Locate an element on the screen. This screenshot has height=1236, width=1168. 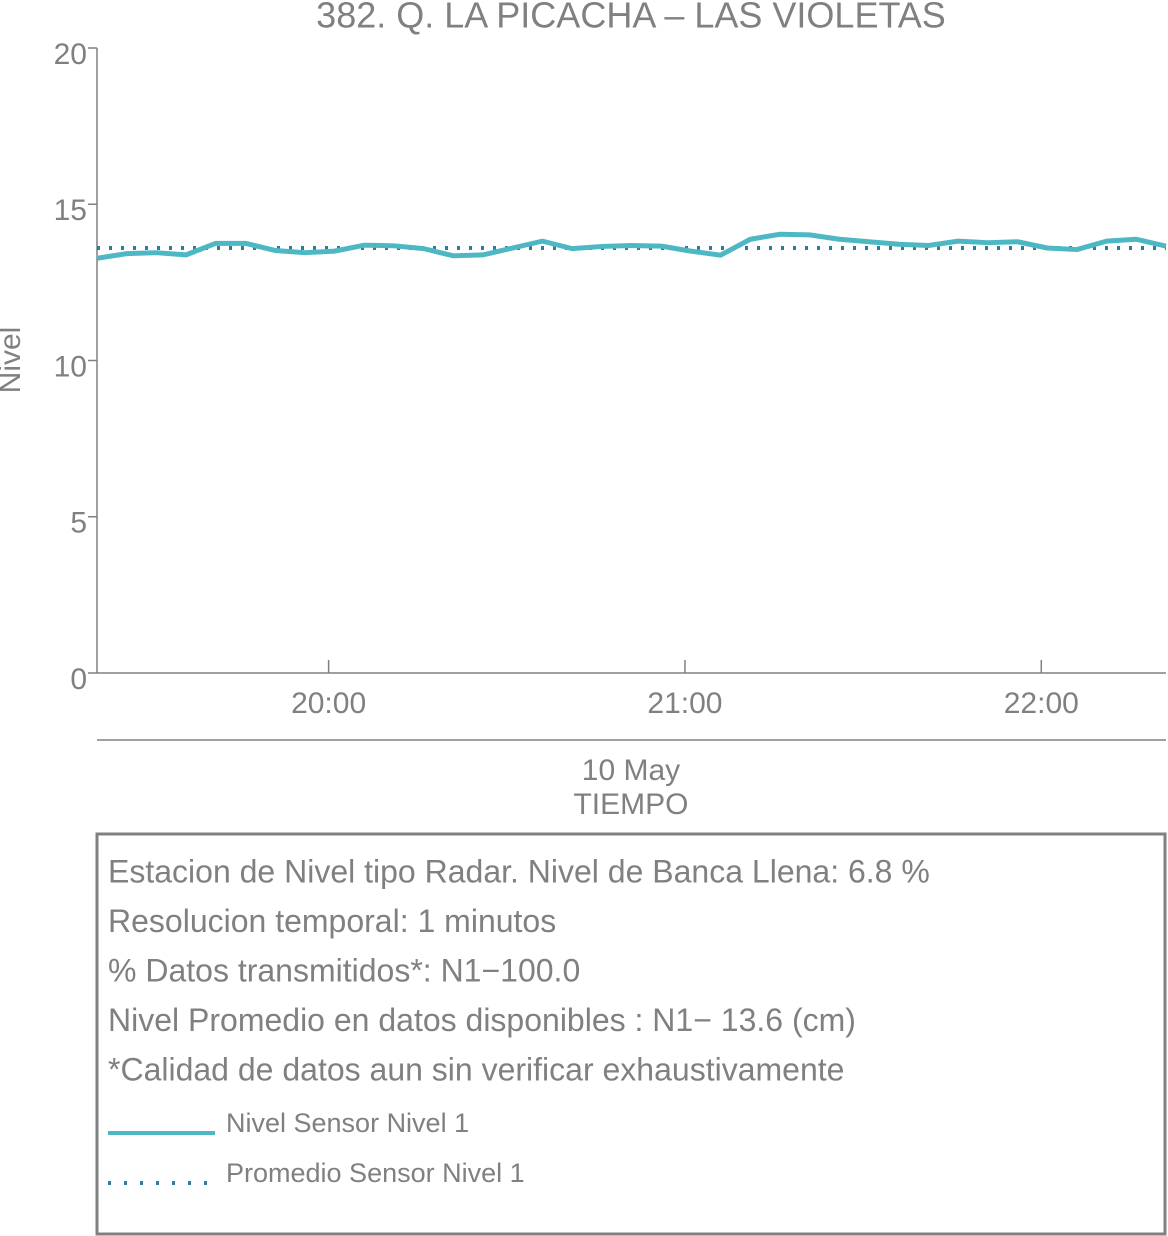
x-axis-label: TIEMPO is located at coordinates (630, 804).